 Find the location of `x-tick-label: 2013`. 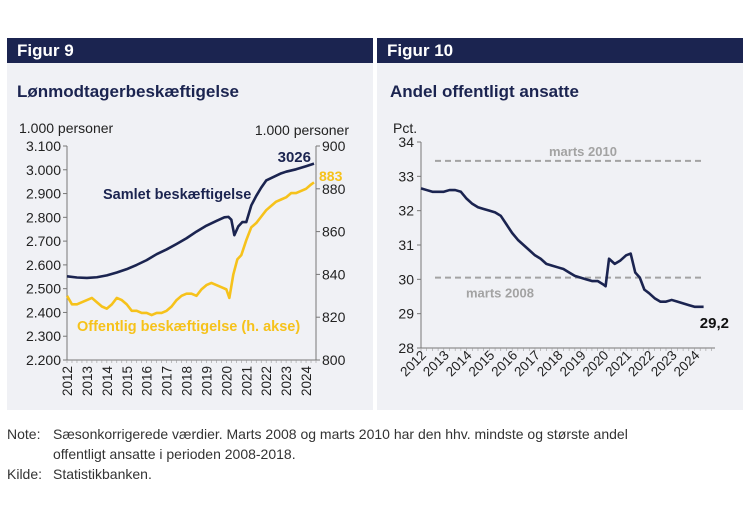

x-tick-label: 2013 is located at coordinates (87, 381).